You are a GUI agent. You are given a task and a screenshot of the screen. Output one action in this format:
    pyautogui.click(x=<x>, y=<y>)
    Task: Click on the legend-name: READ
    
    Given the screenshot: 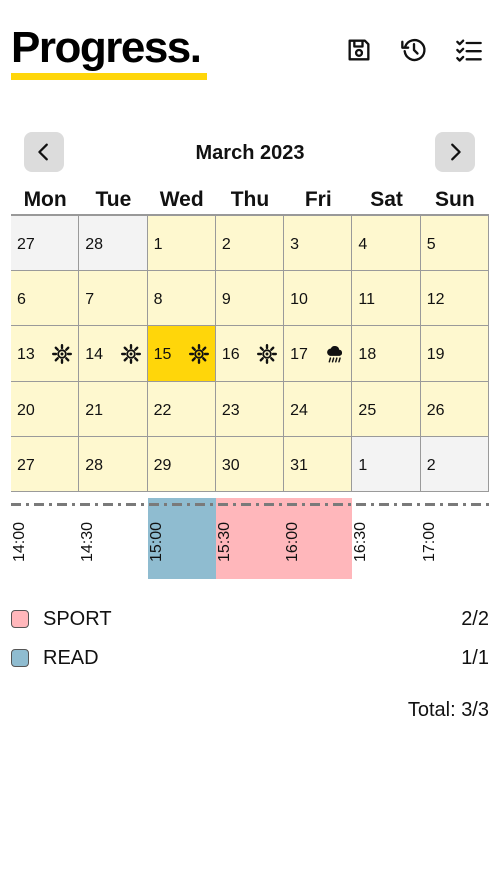 What is the action you would take?
    pyautogui.click(x=71, y=658)
    